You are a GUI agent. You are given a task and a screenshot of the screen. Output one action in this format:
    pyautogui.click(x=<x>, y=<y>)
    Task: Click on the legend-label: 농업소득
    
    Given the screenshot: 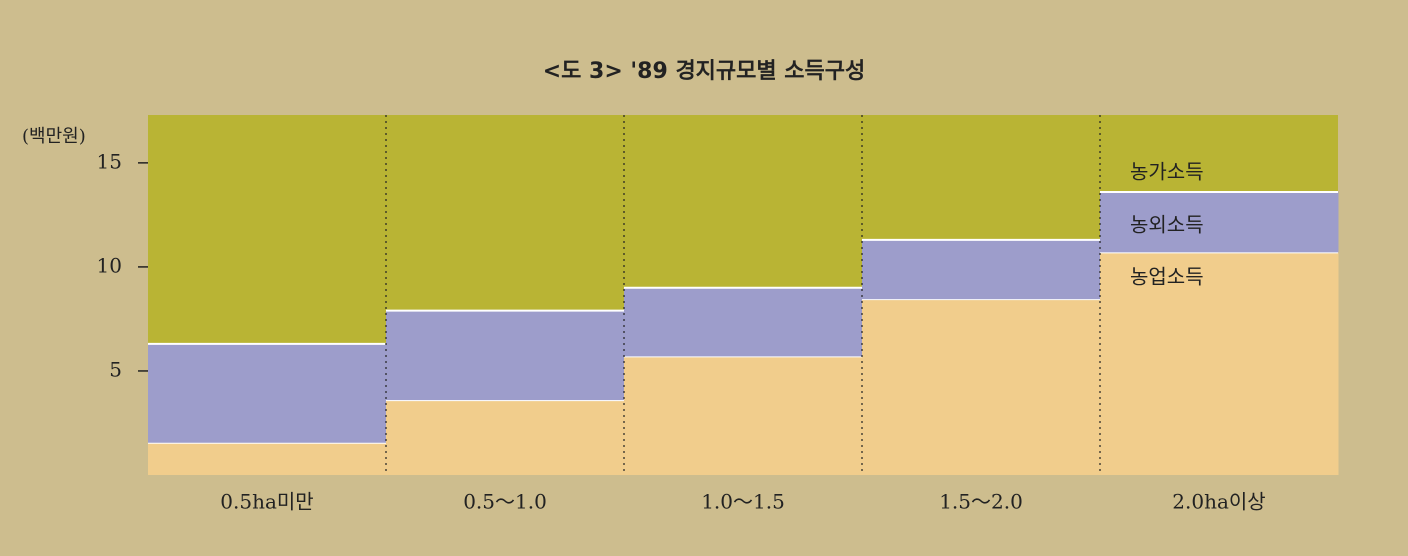 What is the action you would take?
    pyautogui.click(x=1167, y=277)
    